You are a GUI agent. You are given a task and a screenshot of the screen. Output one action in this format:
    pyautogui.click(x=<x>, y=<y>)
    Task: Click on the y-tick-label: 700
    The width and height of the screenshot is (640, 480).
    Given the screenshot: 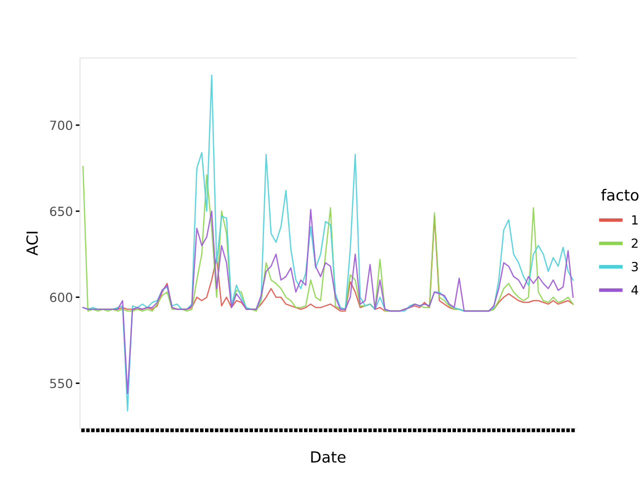 What is the action you would take?
    pyautogui.click(x=61, y=125)
    